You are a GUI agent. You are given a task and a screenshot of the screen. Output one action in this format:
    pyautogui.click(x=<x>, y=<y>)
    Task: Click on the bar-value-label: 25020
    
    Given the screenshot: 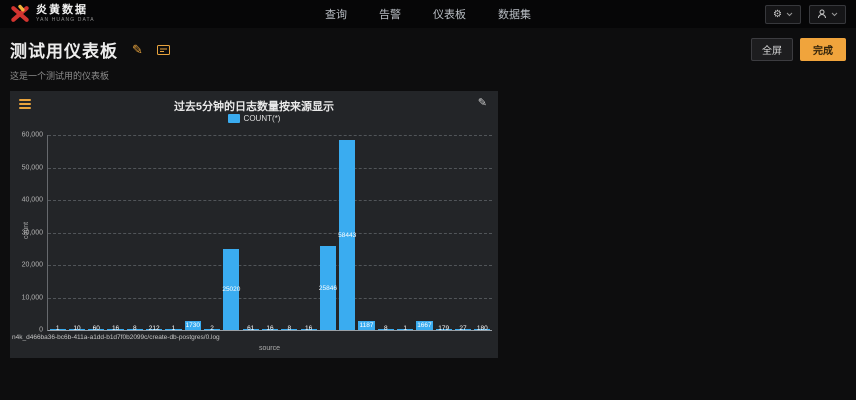 What is the action you would take?
    pyautogui.click(x=231, y=290)
    